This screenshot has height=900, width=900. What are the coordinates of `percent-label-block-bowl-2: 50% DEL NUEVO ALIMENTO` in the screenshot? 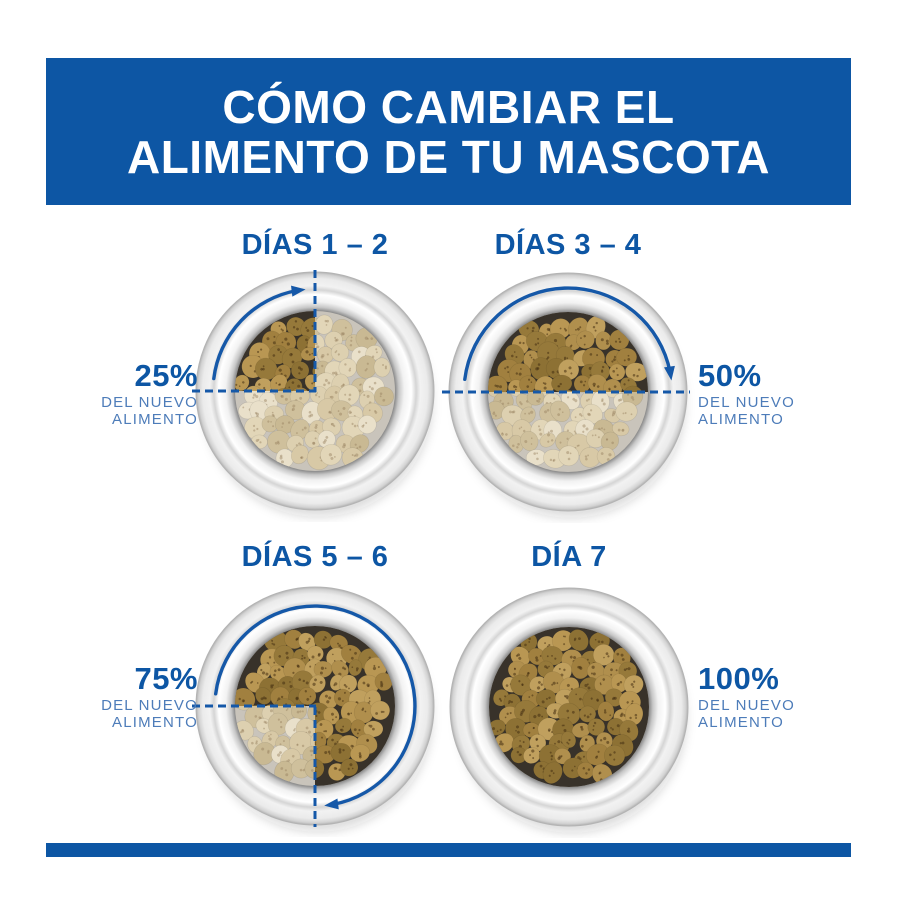 It's located at (768, 394).